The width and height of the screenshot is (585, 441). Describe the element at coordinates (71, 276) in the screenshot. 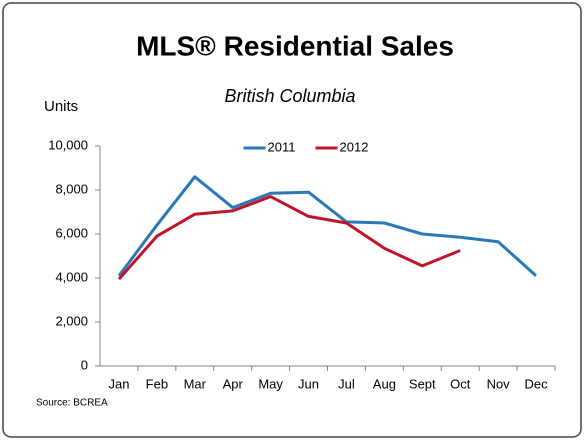

I see `y-tick-label: 4,000` at that location.